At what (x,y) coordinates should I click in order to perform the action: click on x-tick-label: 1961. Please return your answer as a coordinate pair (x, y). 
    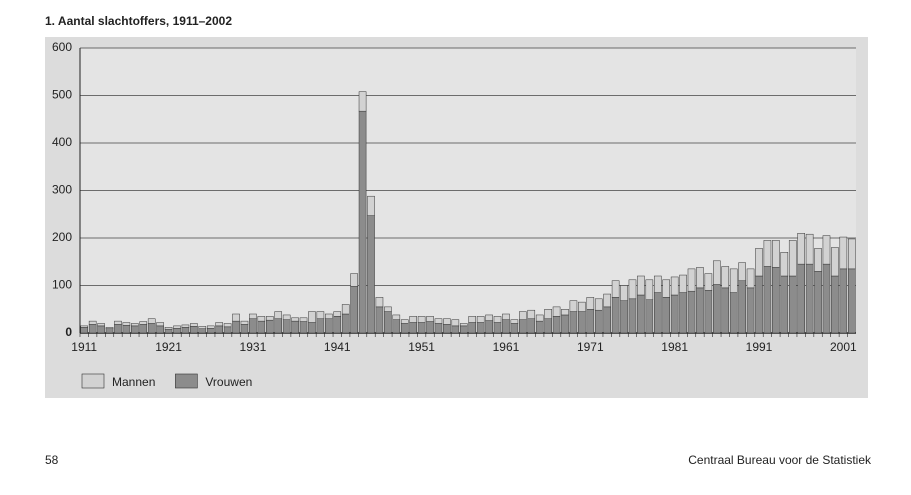
    Looking at the image, I should click on (506, 347).